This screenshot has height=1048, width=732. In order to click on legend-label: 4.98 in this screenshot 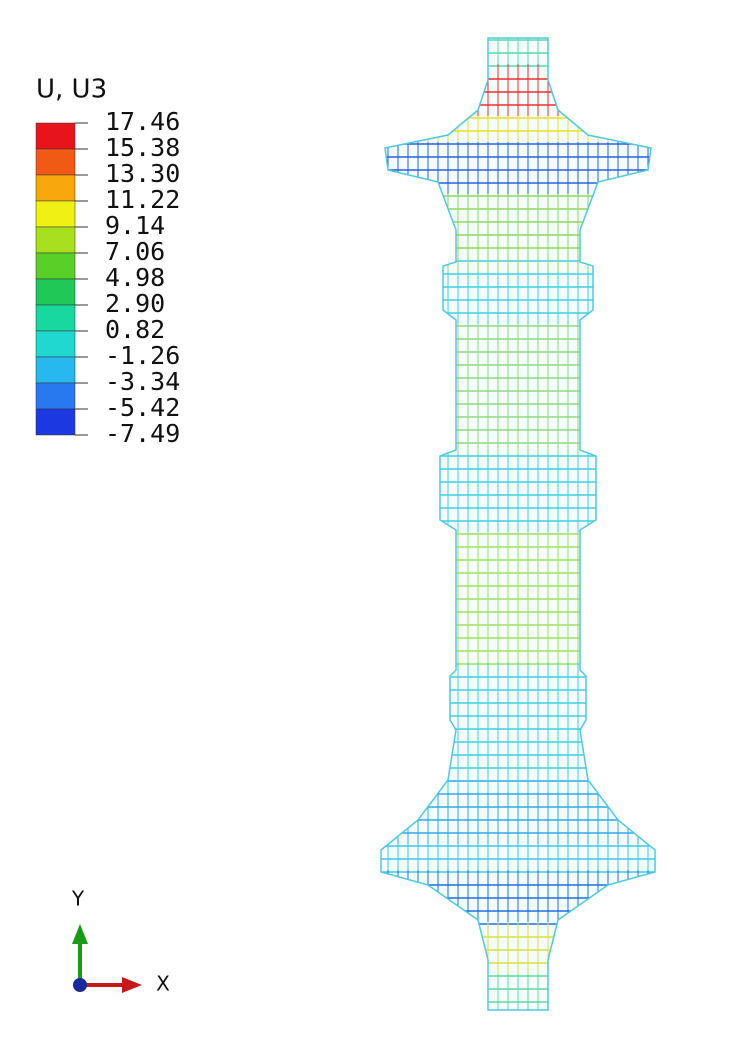, I will do `click(135, 277)`.